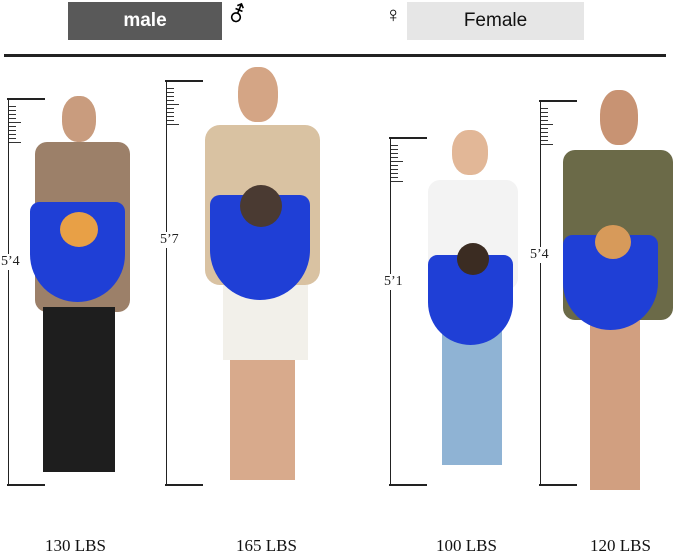 Image resolution: width=679 pixels, height=556 pixels. What do you see at coordinates (169, 240) in the screenshot?
I see `height-label-2: 5’7` at bounding box center [169, 240].